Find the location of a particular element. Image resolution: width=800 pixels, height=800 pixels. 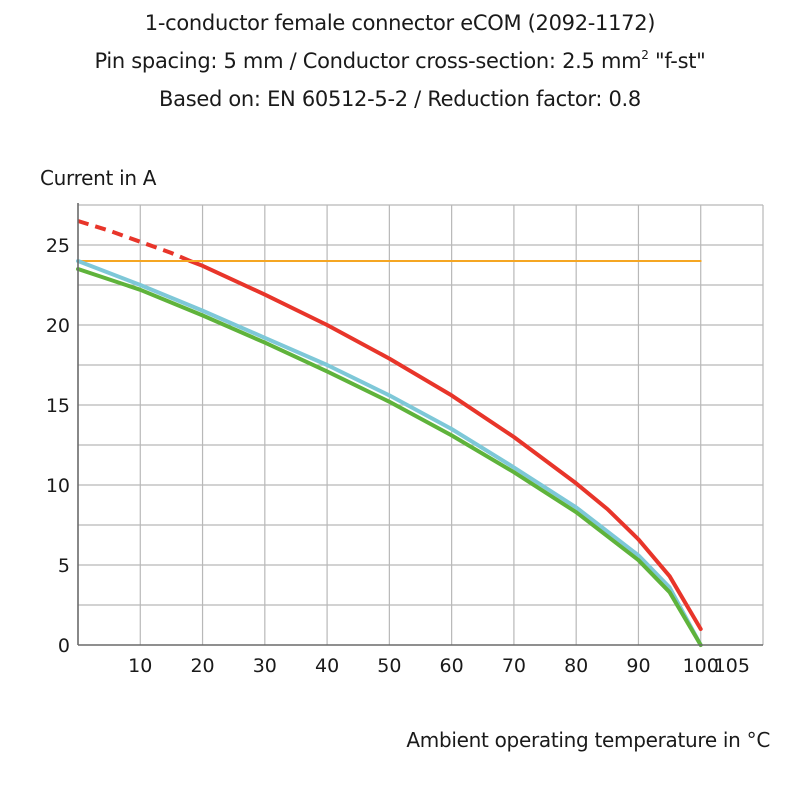

x-tick-label: 60 is located at coordinates (452, 666).